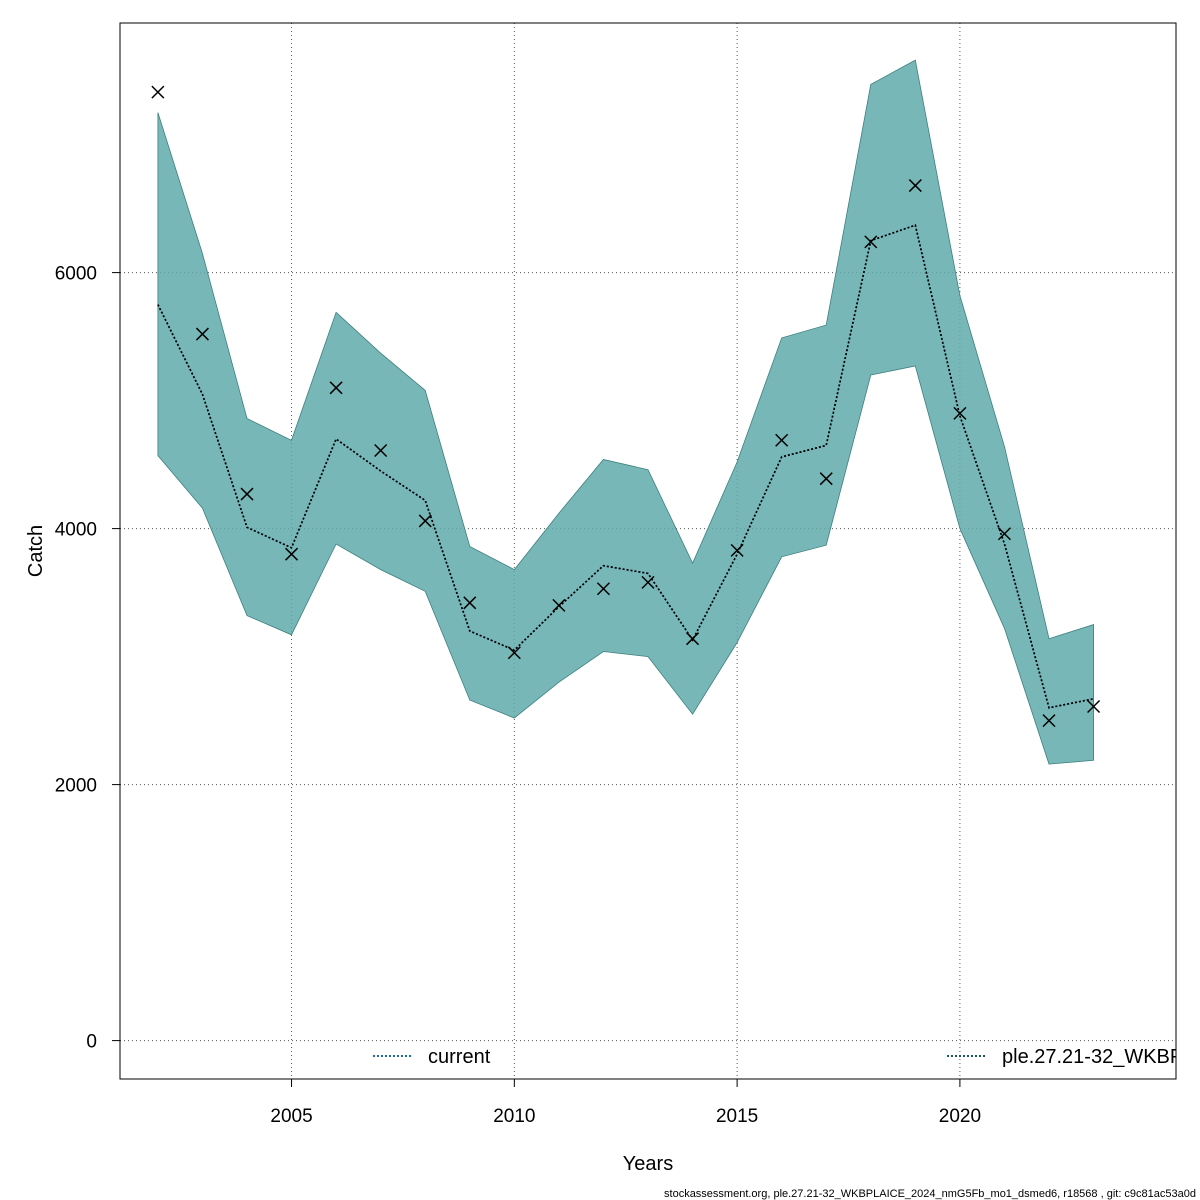 Image resolution: width=1200 pixels, height=1200 pixels. Describe the element at coordinates (459, 1057) in the screenshot. I see `legend-label-current: current` at that location.